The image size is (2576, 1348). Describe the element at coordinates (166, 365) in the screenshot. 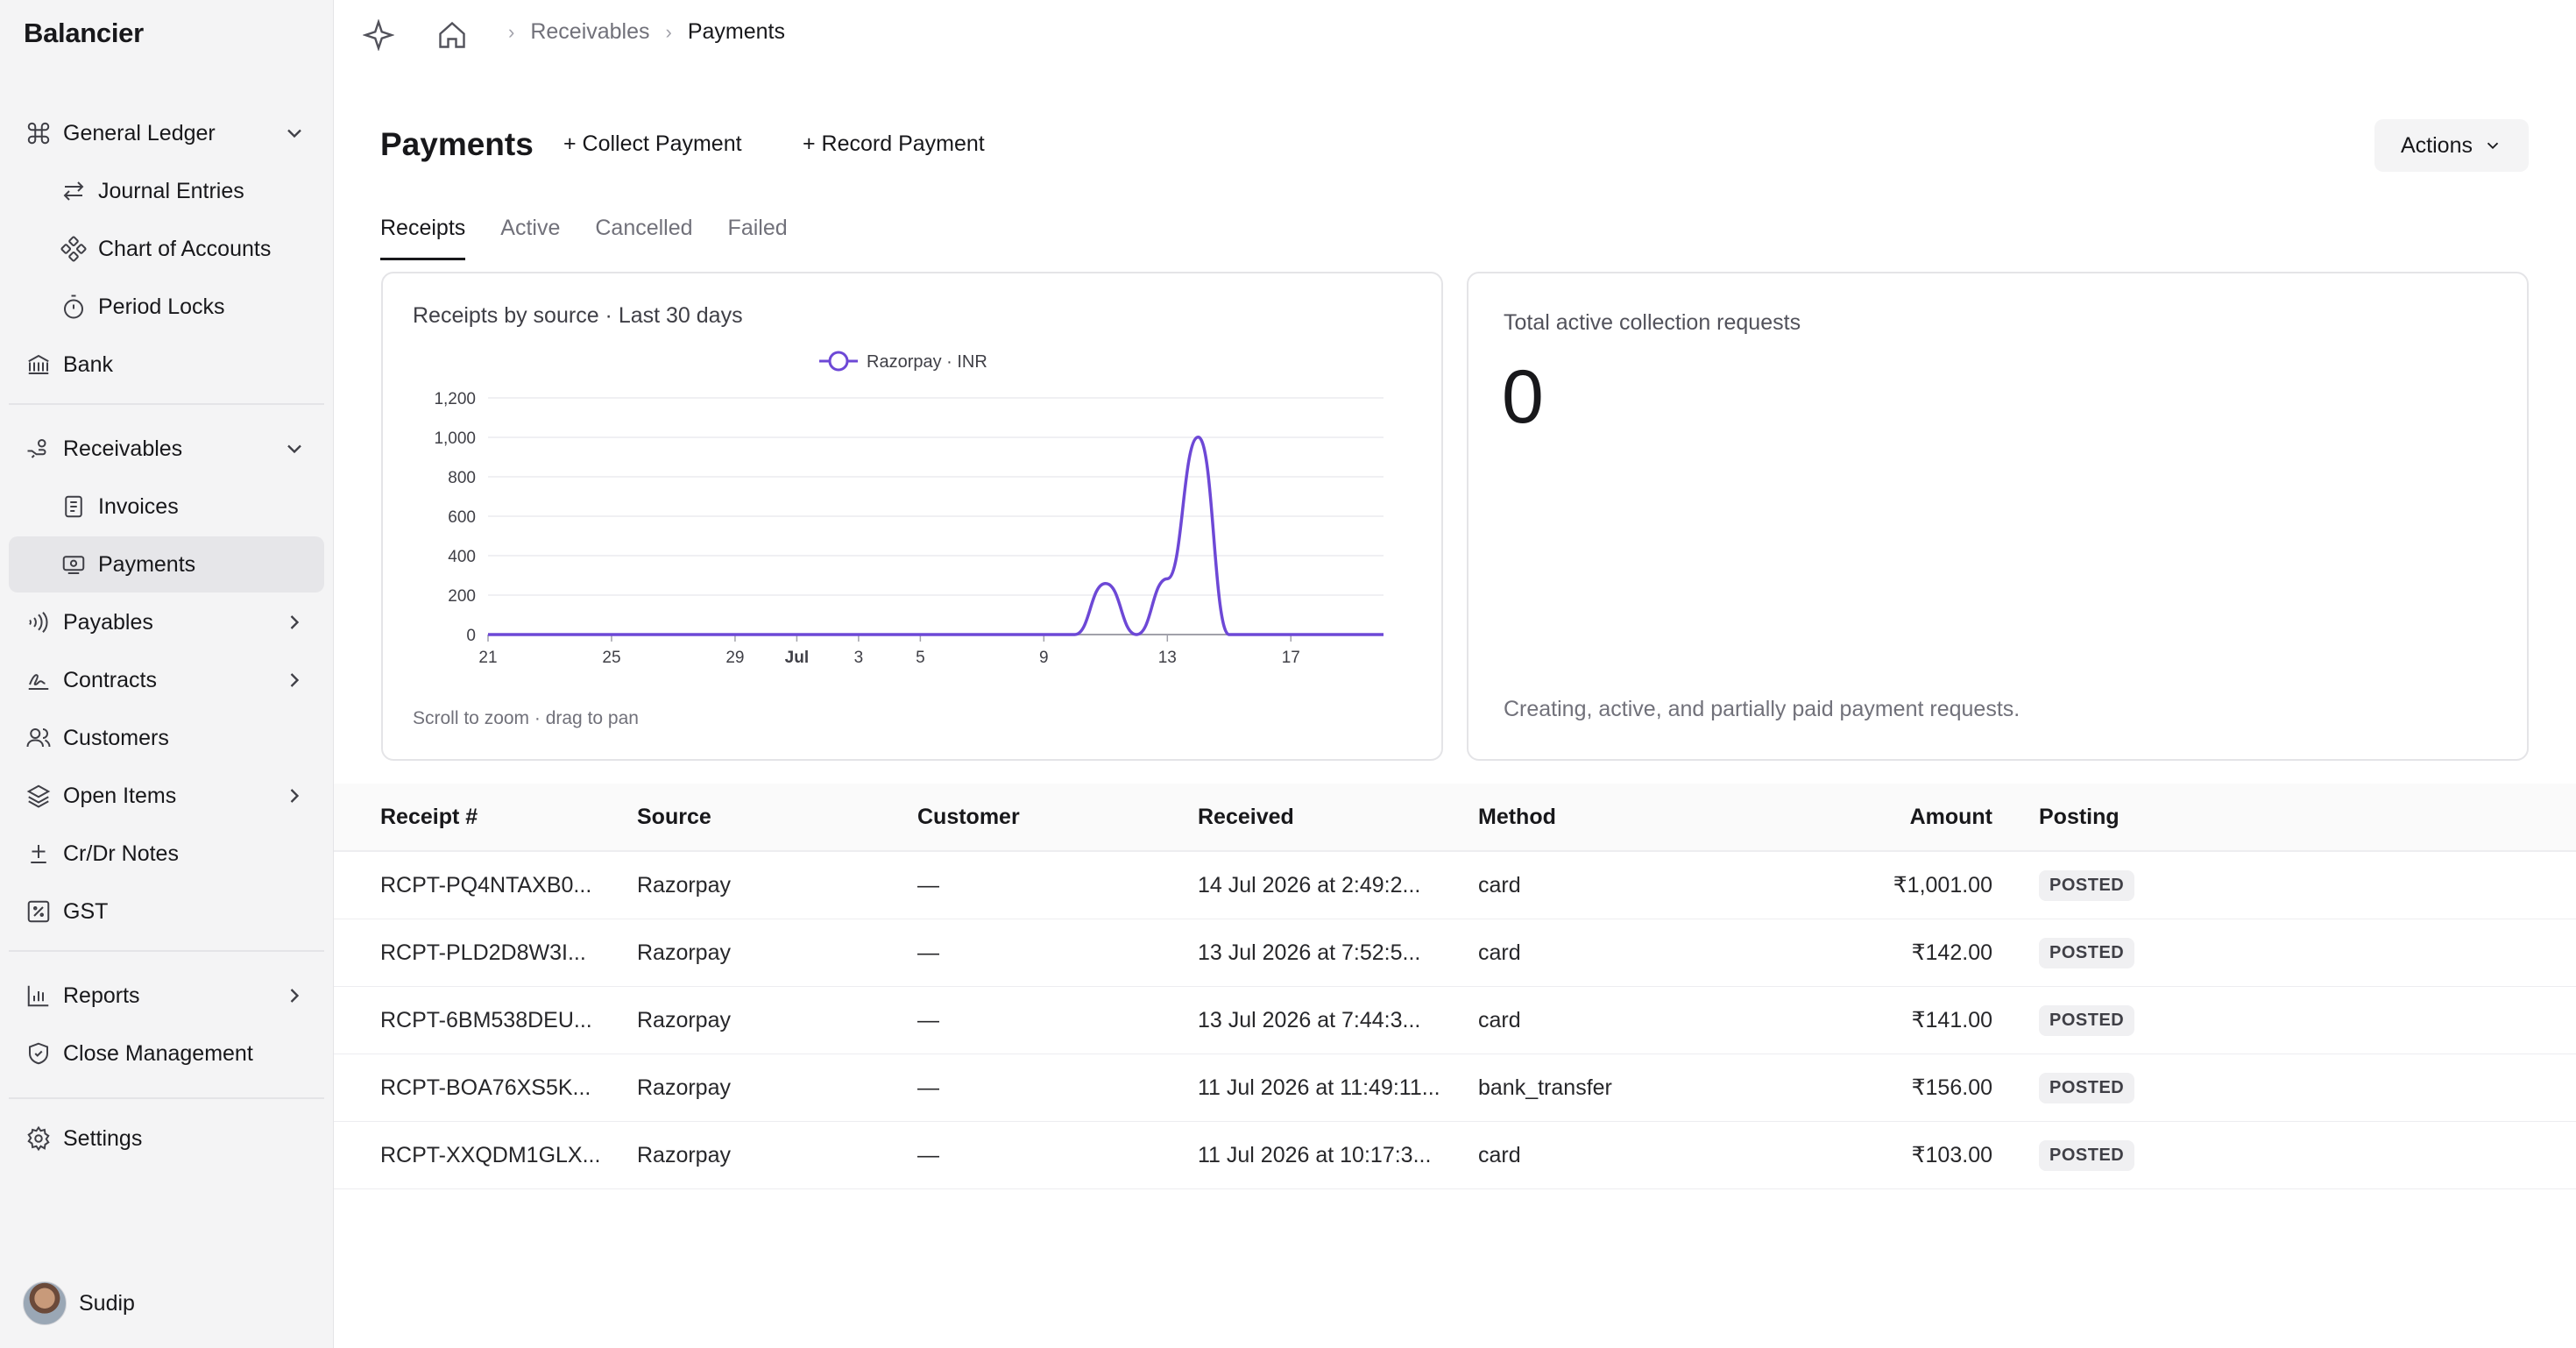

I see `sidebar-item-bank: Bank` at that location.